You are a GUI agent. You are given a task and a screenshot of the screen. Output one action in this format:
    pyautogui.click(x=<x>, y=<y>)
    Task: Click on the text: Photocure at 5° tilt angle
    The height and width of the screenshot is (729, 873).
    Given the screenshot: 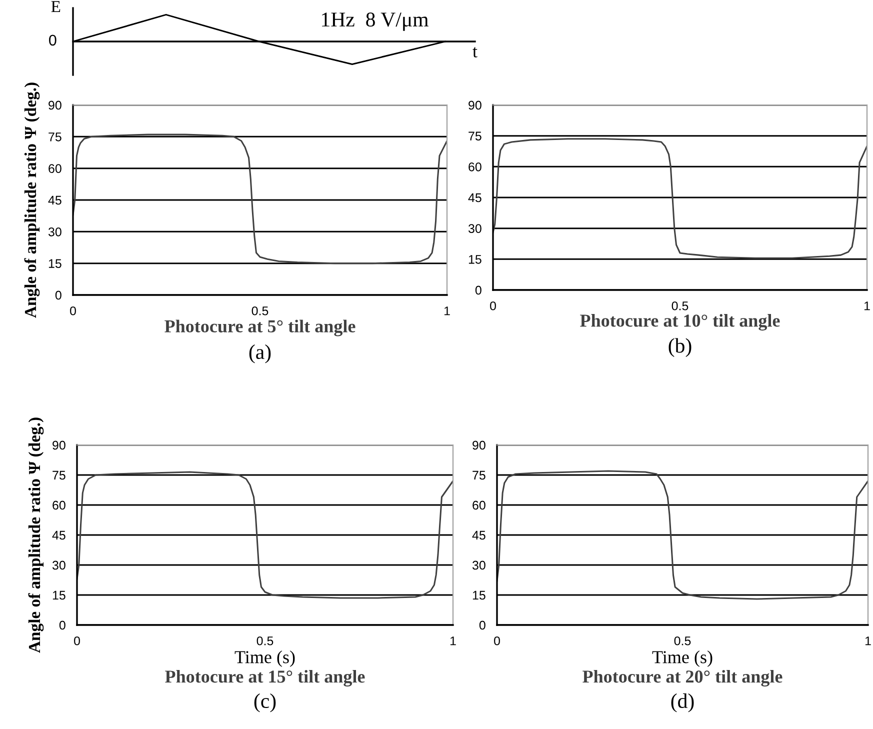 What is the action you would take?
    pyautogui.click(x=260, y=328)
    